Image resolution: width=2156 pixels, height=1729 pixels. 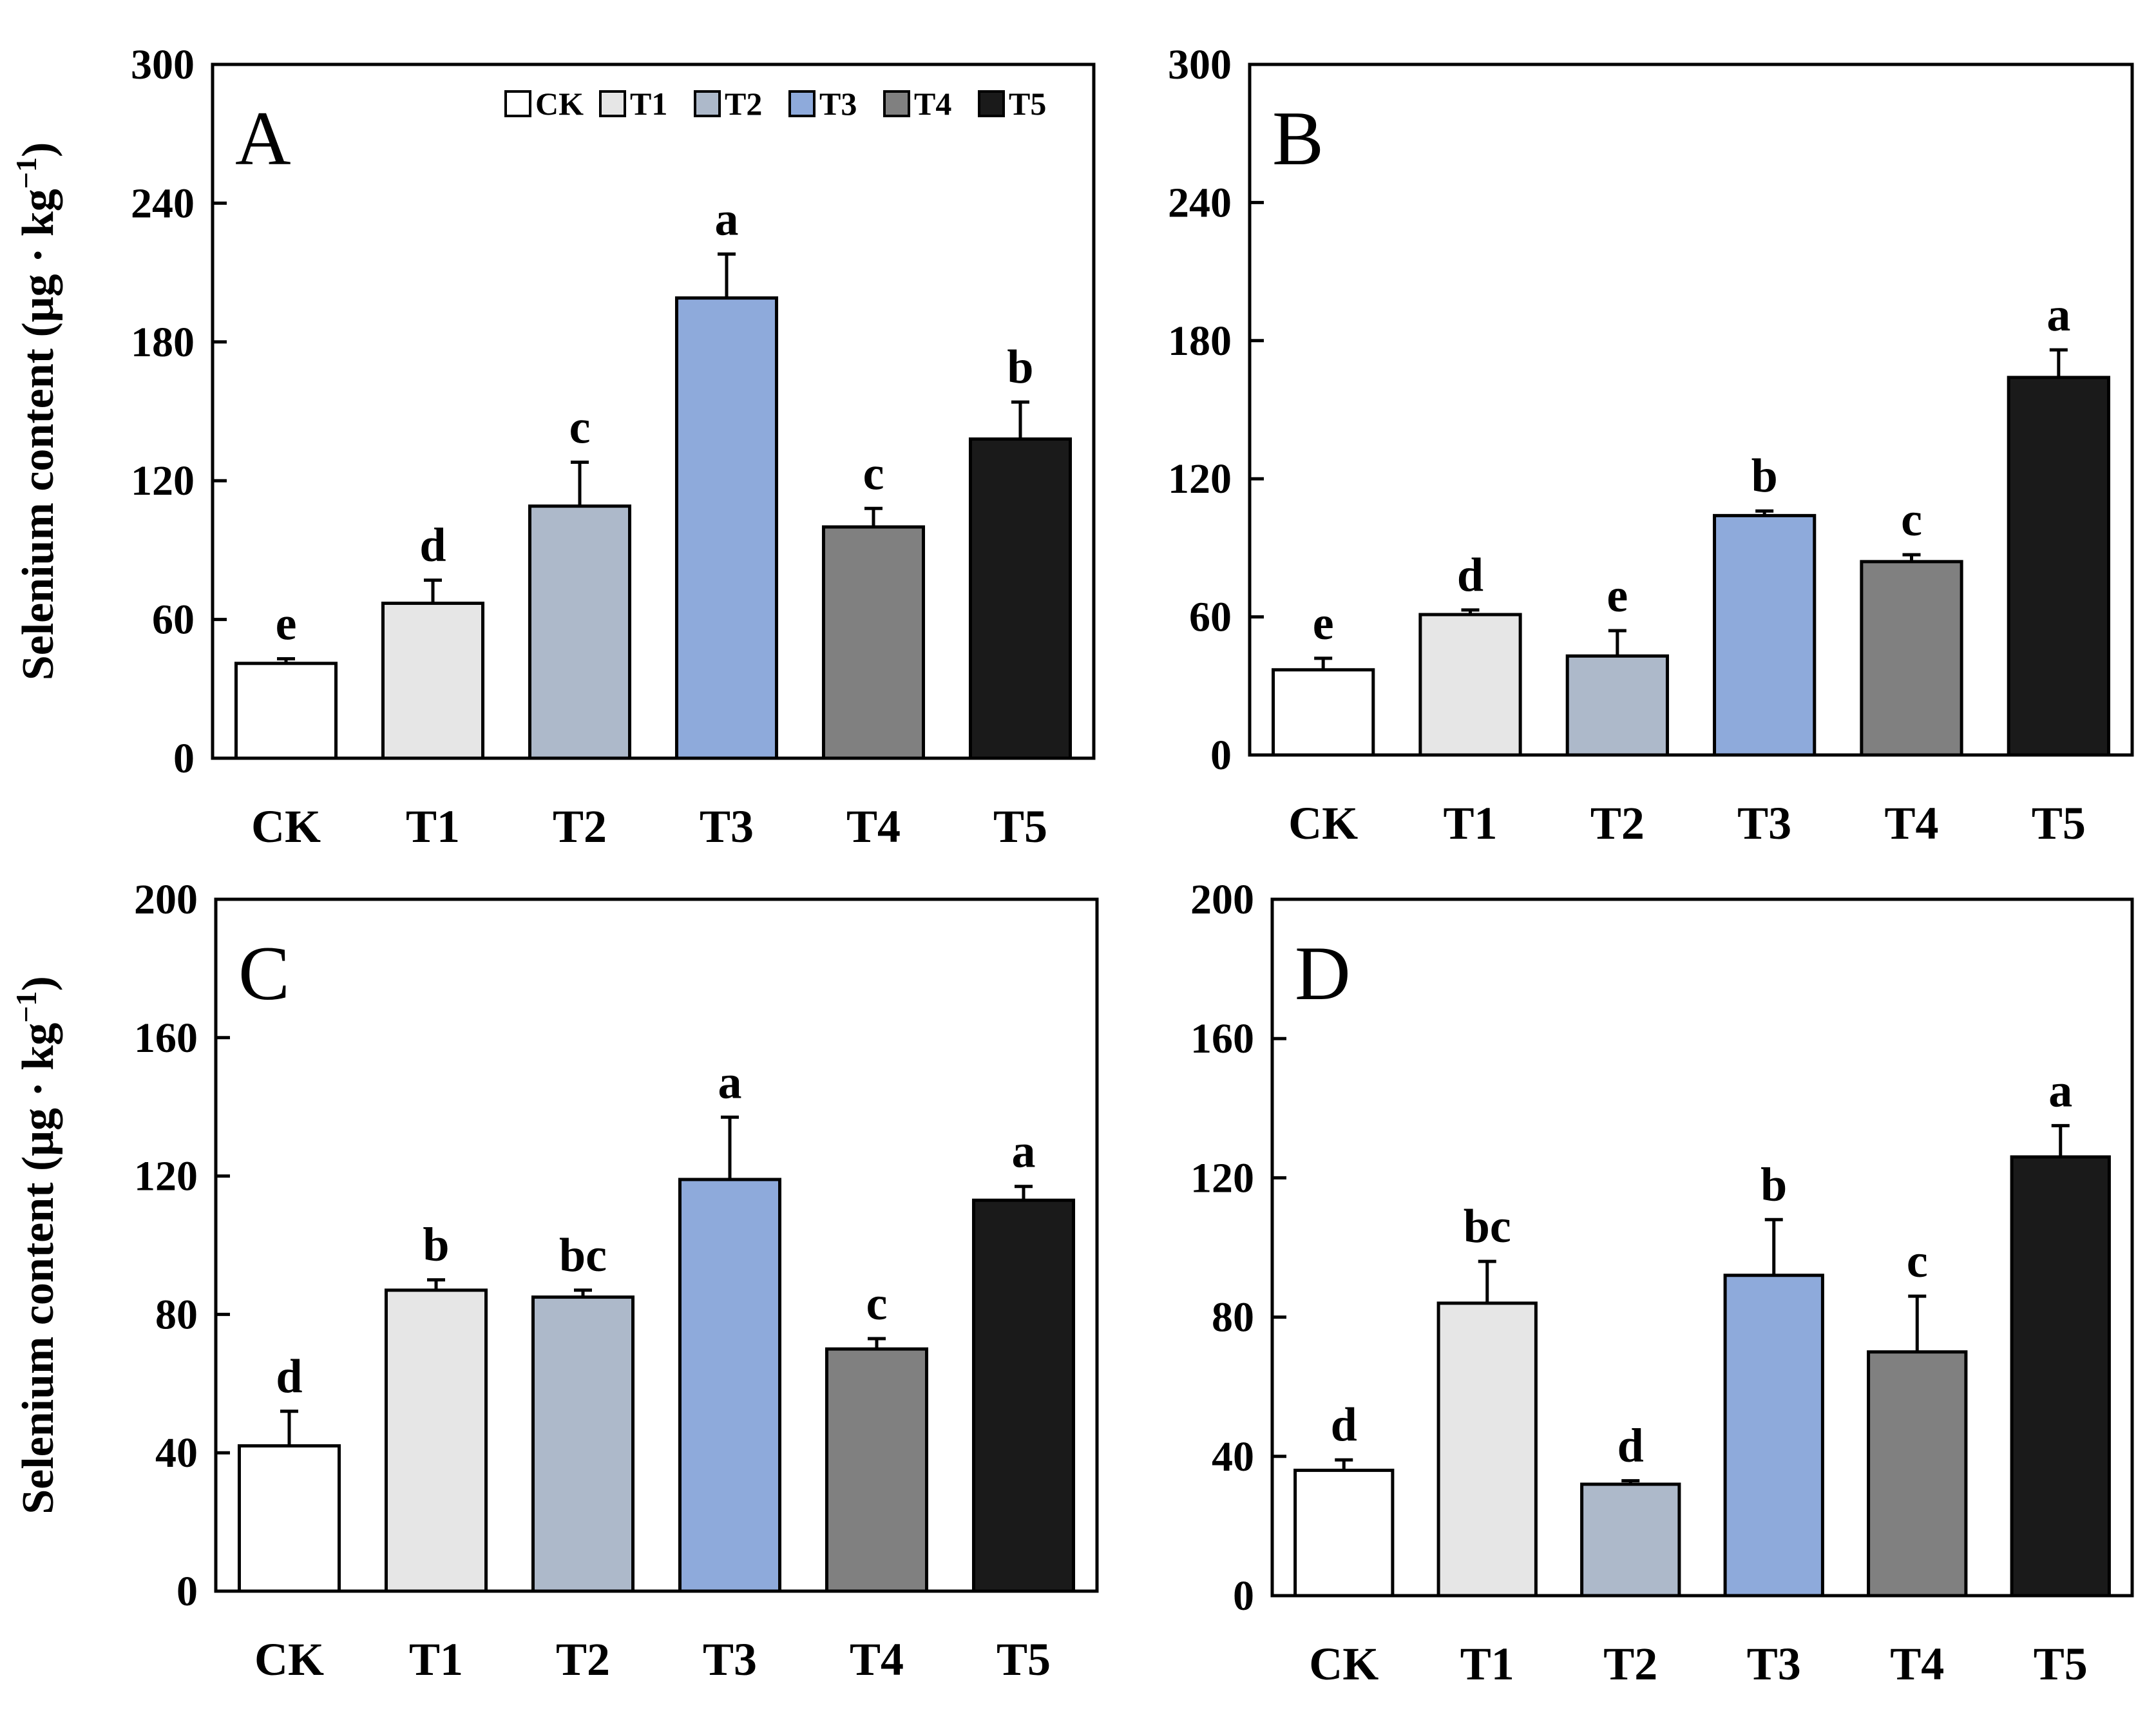 I want to click on panel-label: D, so click(x=1323, y=973).